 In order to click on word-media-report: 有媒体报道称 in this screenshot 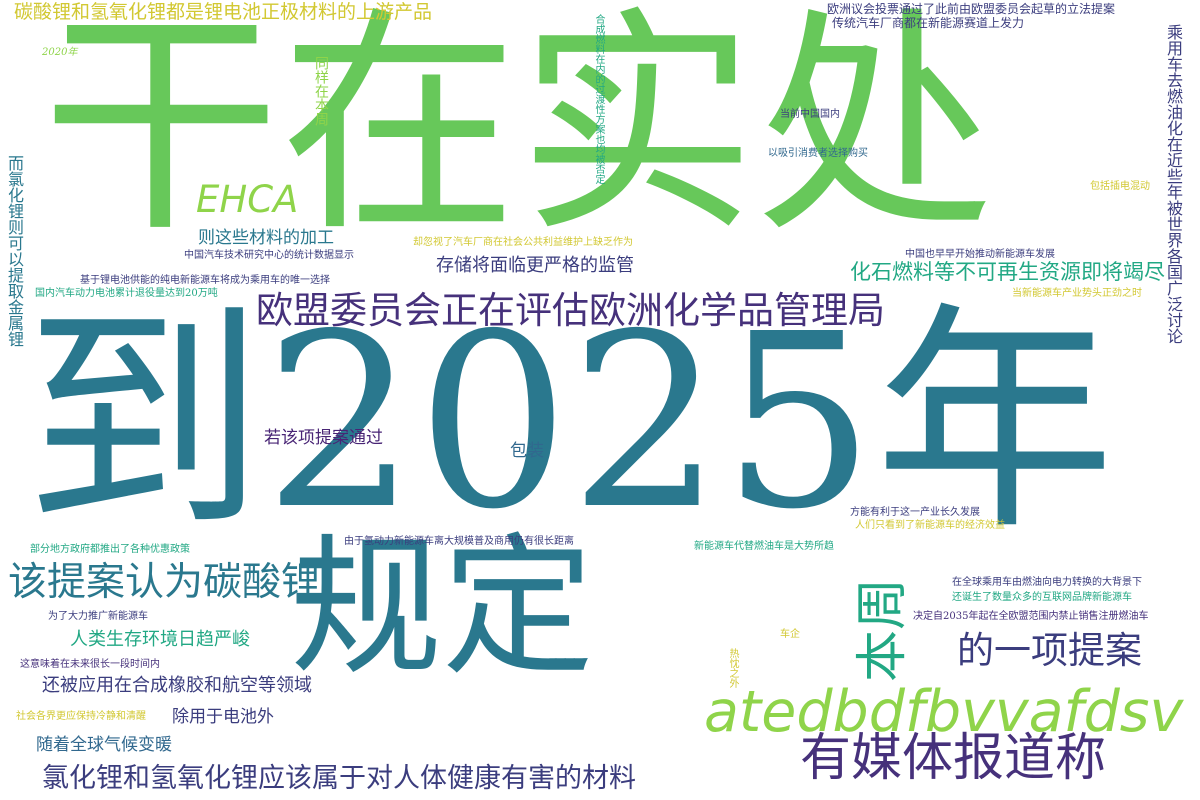, I will do `click(953, 758)`.